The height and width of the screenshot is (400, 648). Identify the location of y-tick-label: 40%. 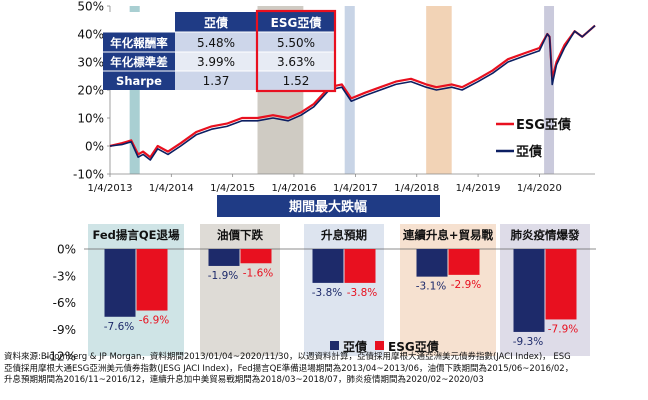
(90, 35).